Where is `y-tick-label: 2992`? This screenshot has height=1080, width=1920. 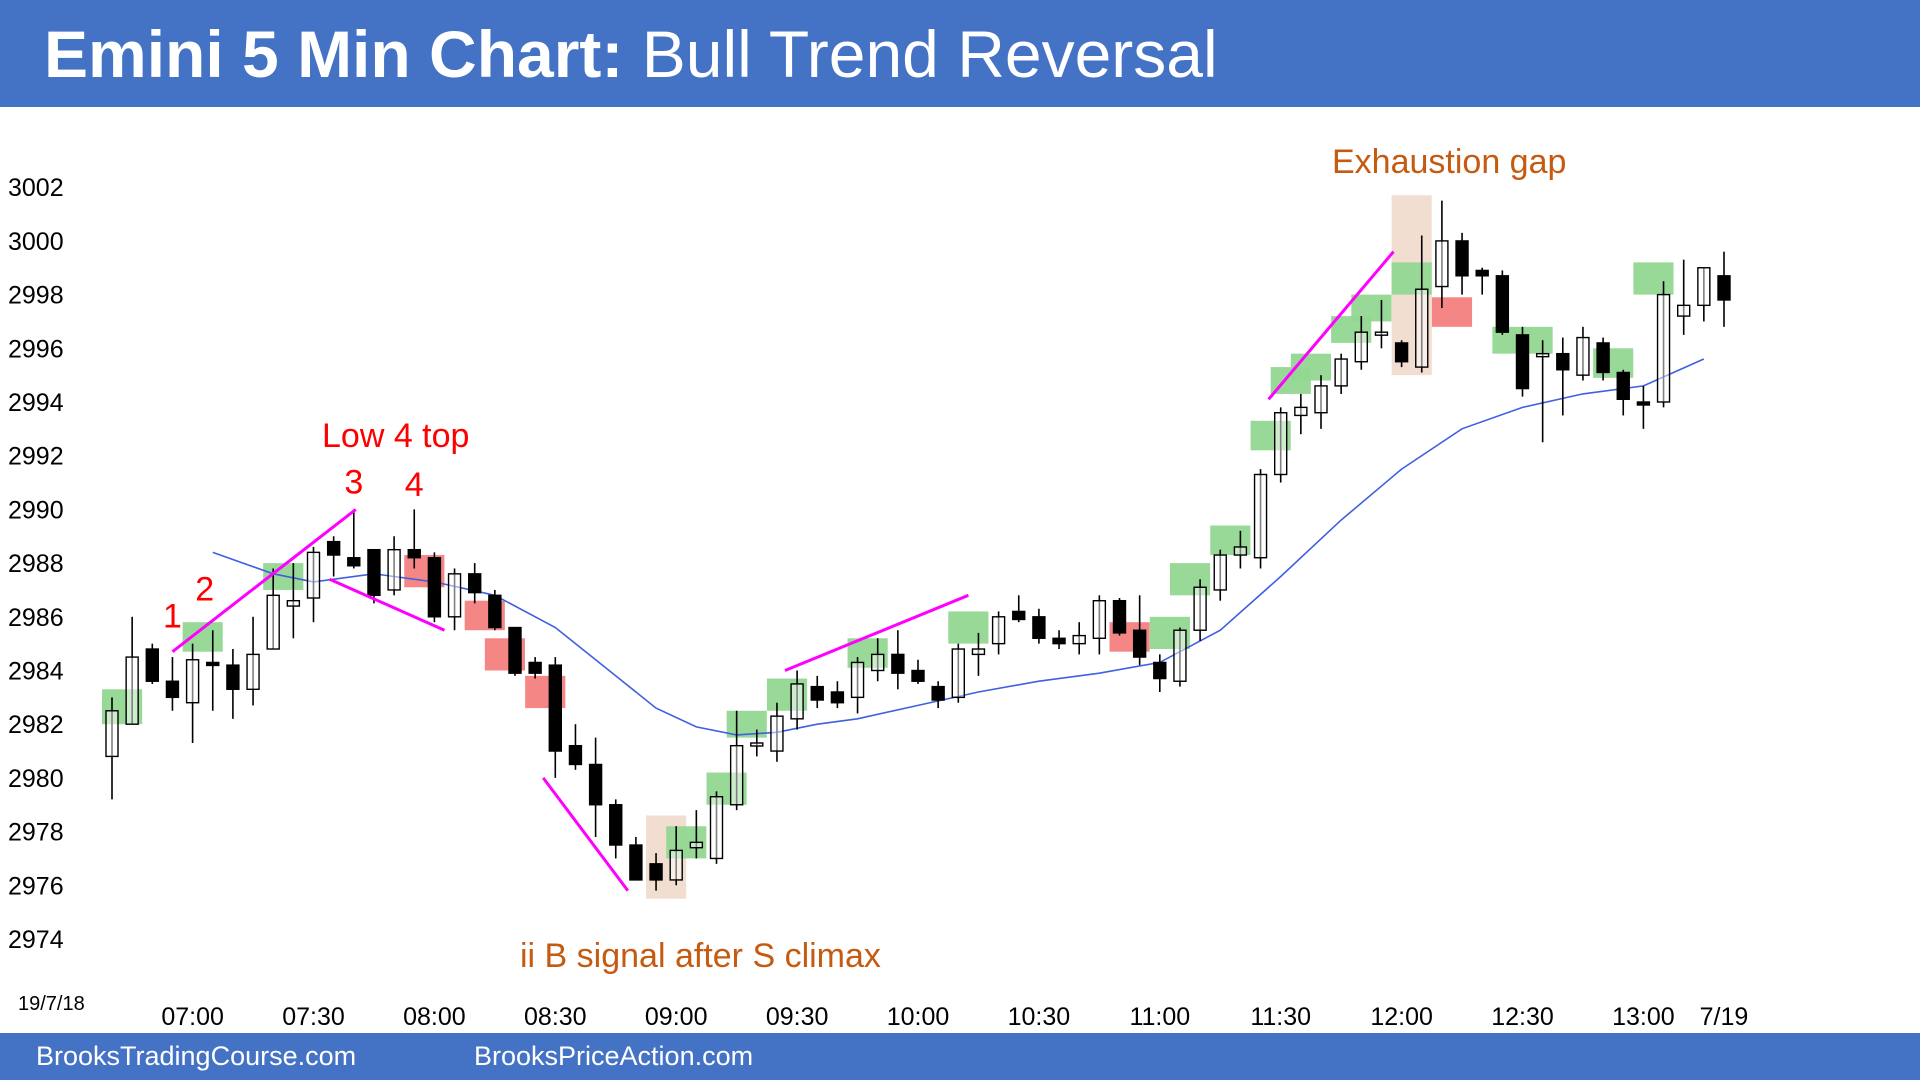 y-tick-label: 2992 is located at coordinates (36, 457).